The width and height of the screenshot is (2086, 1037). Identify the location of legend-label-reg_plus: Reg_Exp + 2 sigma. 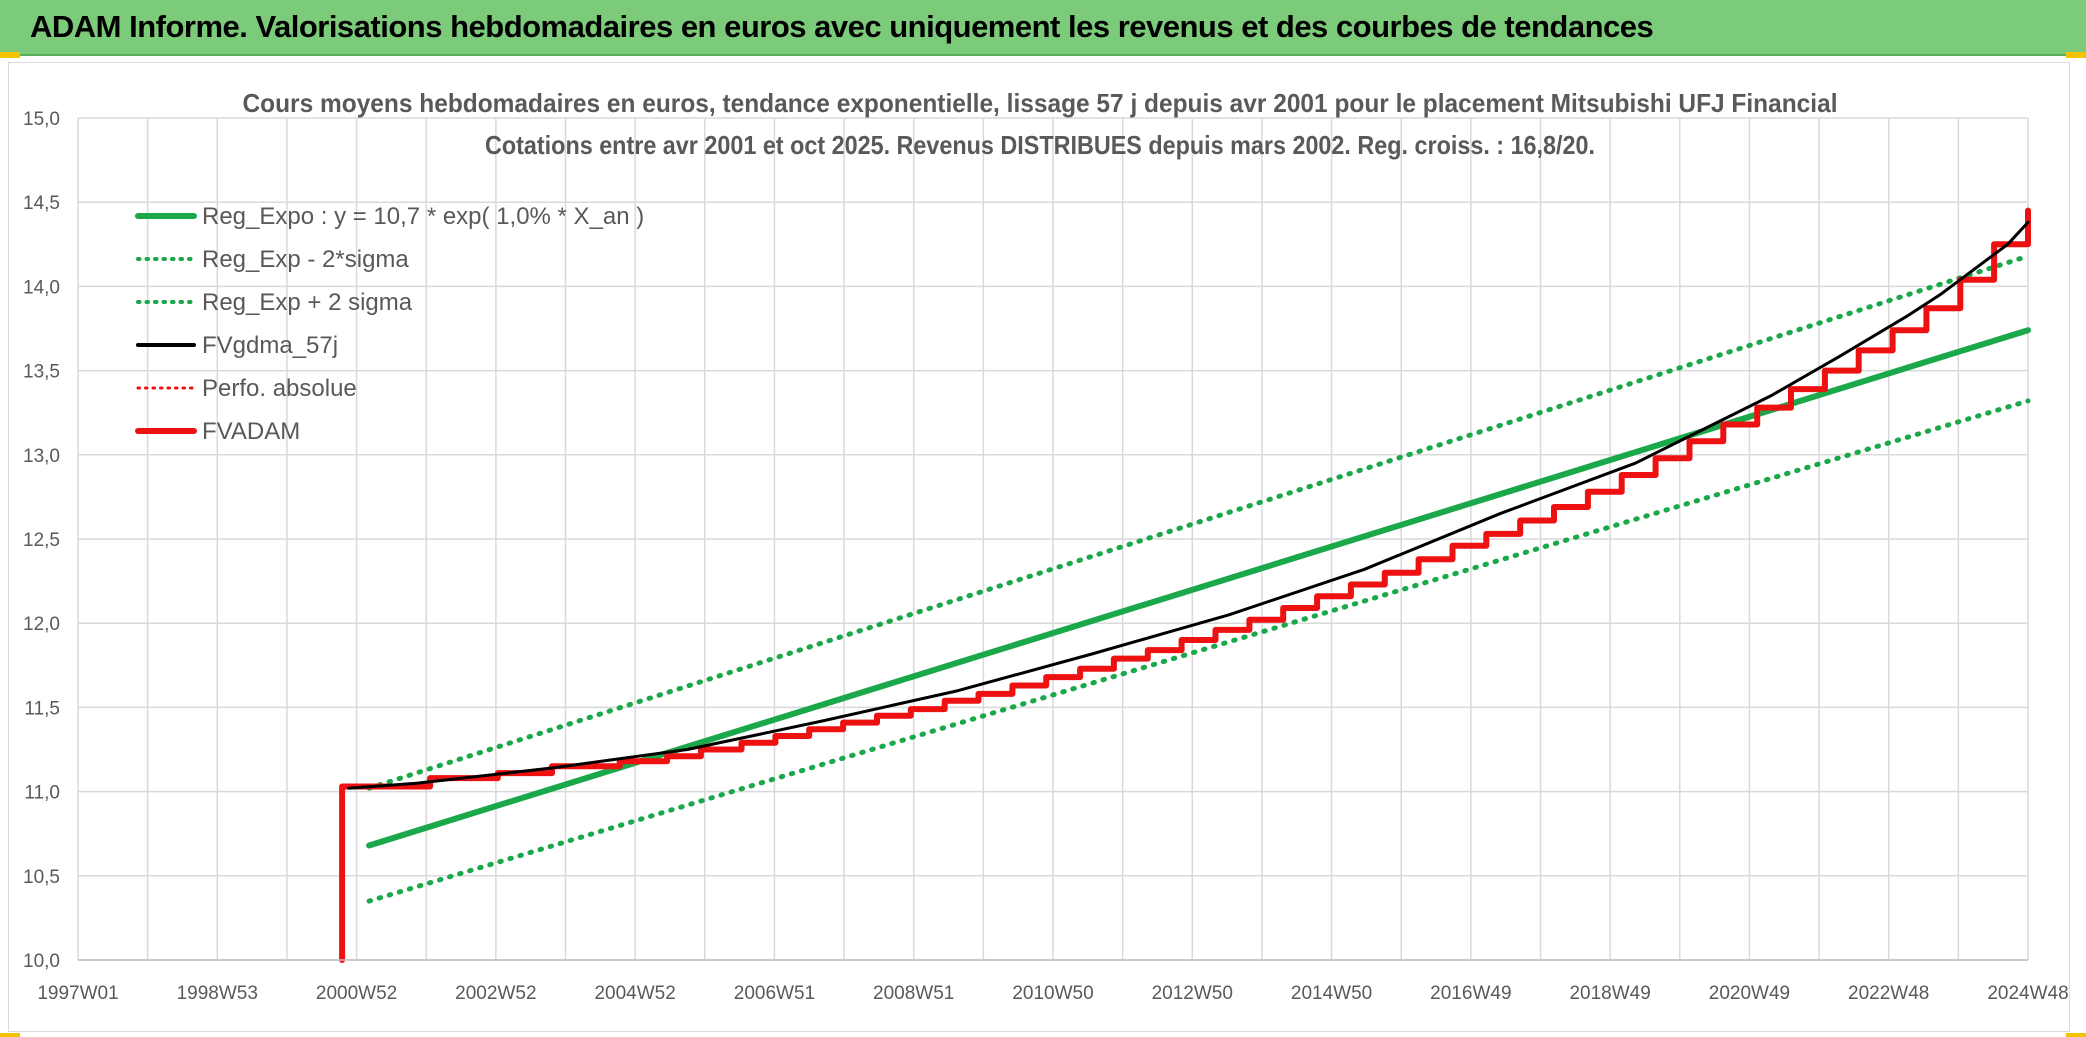
(307, 302).